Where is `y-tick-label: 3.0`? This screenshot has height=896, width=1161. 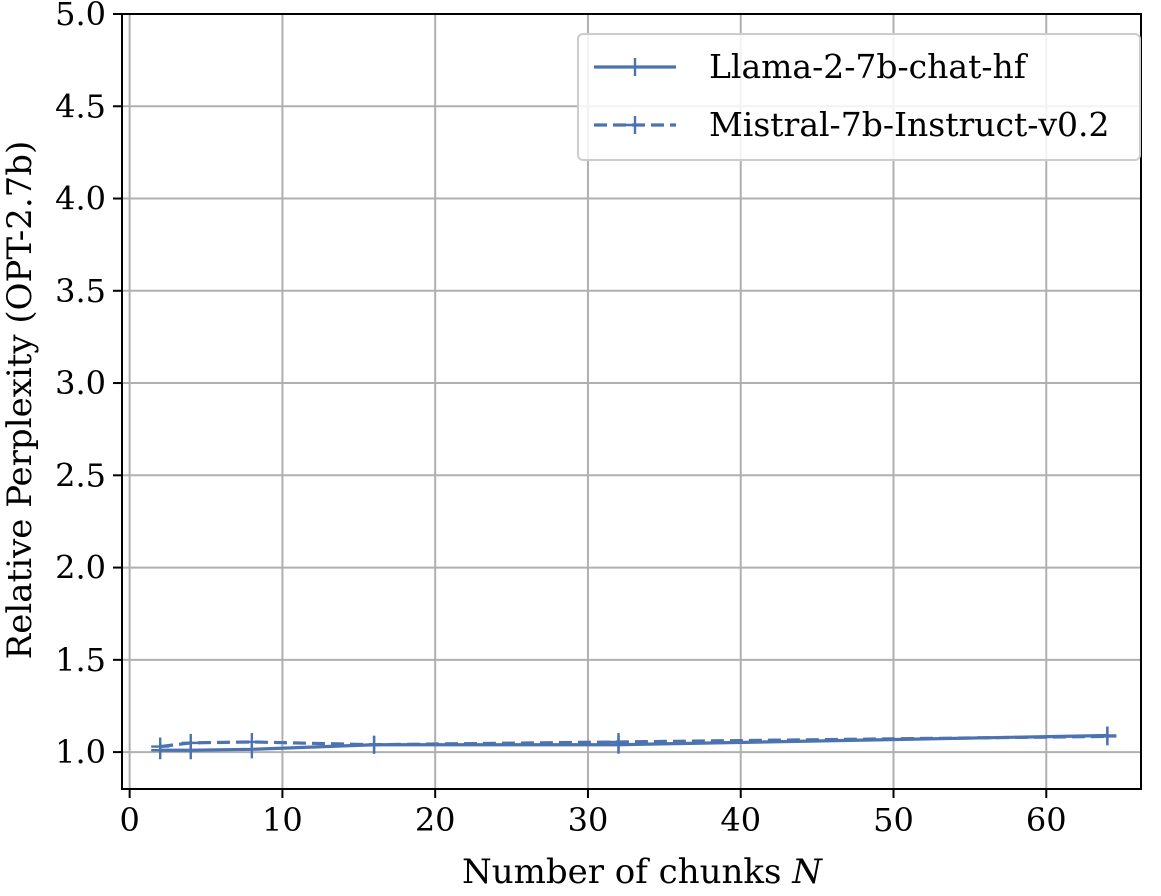 y-tick-label: 3.0 is located at coordinates (80, 383).